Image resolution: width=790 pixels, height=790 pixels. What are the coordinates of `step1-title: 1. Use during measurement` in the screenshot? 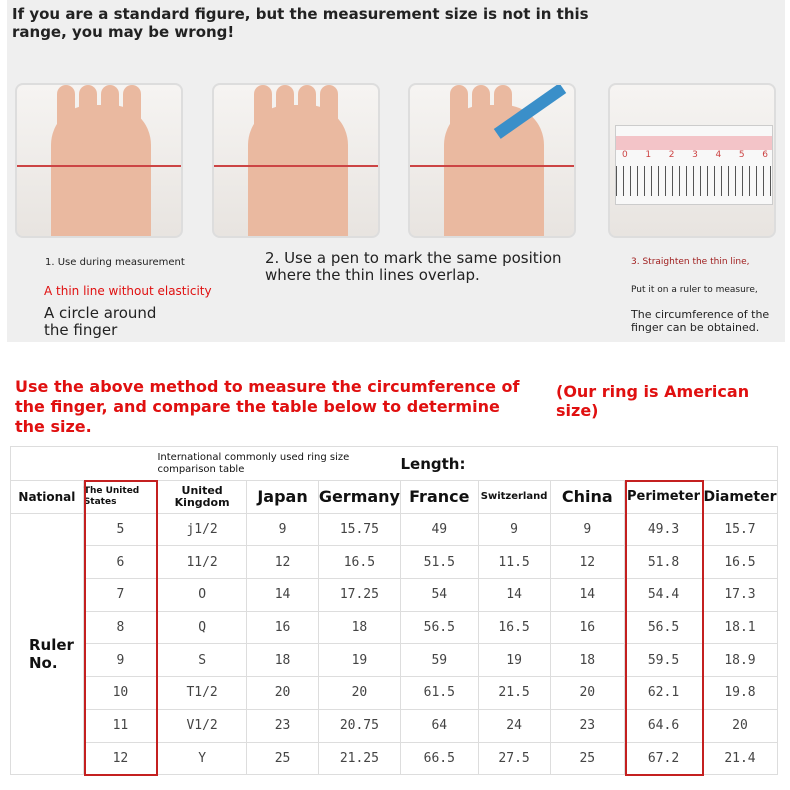 It's located at (115, 262).